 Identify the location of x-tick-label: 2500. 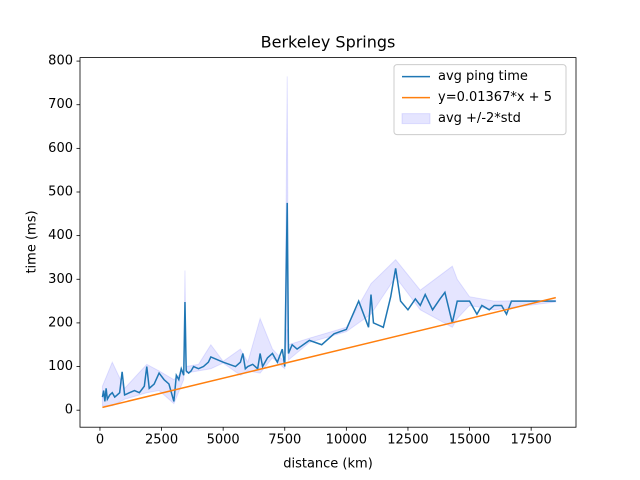
(161, 440).